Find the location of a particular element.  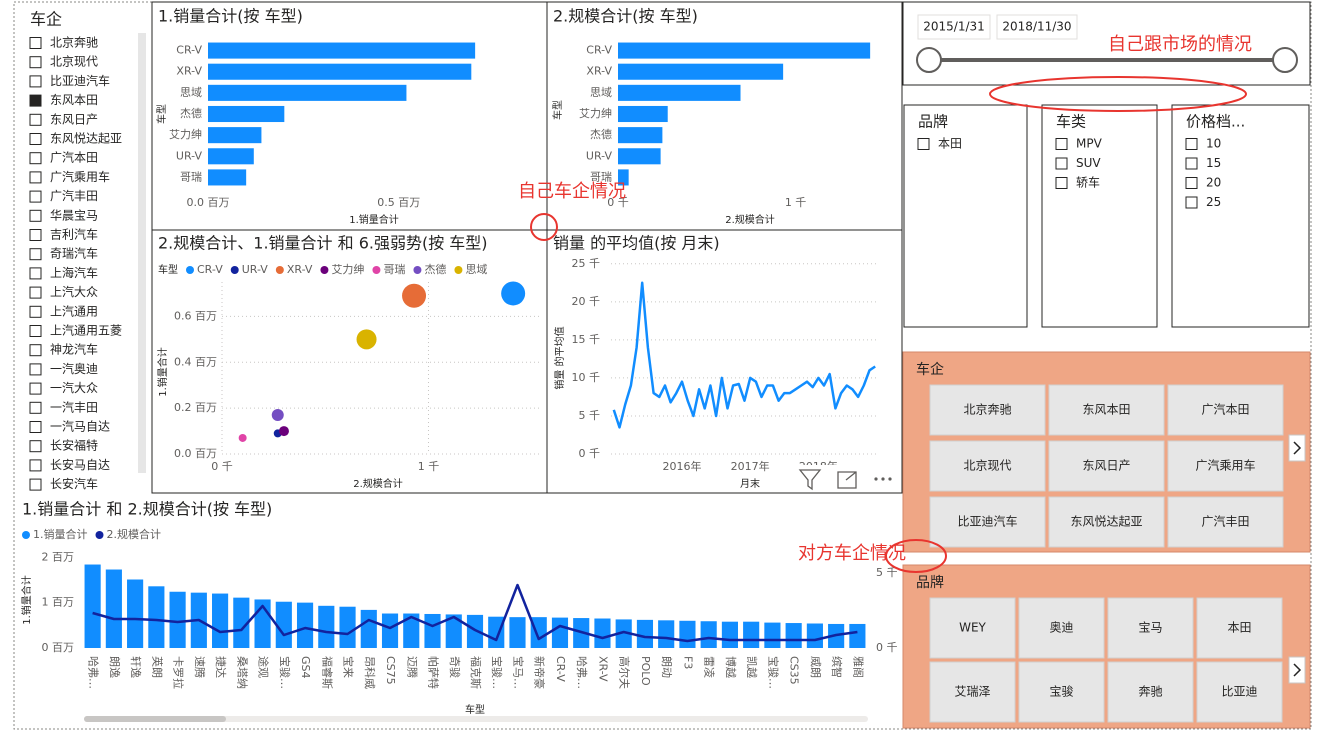

slicer-item: 一汽奥迪 is located at coordinates (74, 368).